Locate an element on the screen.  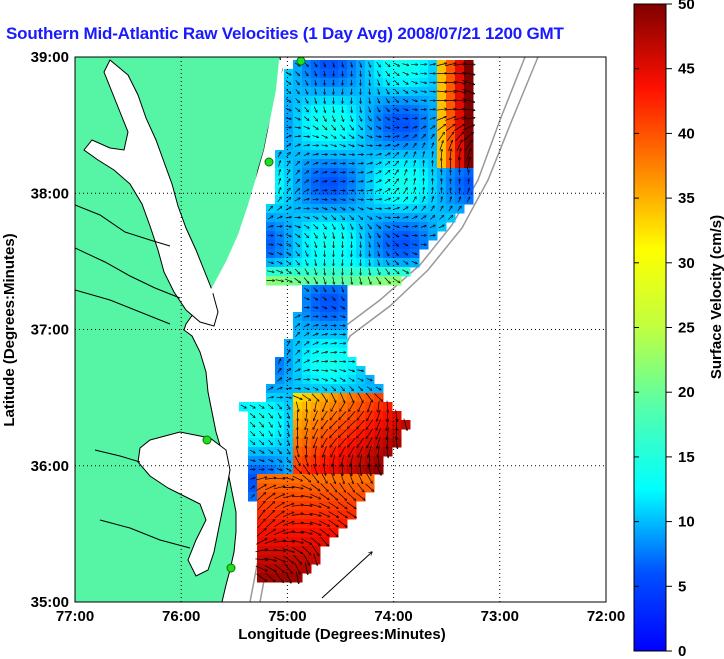
x-tick-label: 75:00 is located at coordinates (287, 616).